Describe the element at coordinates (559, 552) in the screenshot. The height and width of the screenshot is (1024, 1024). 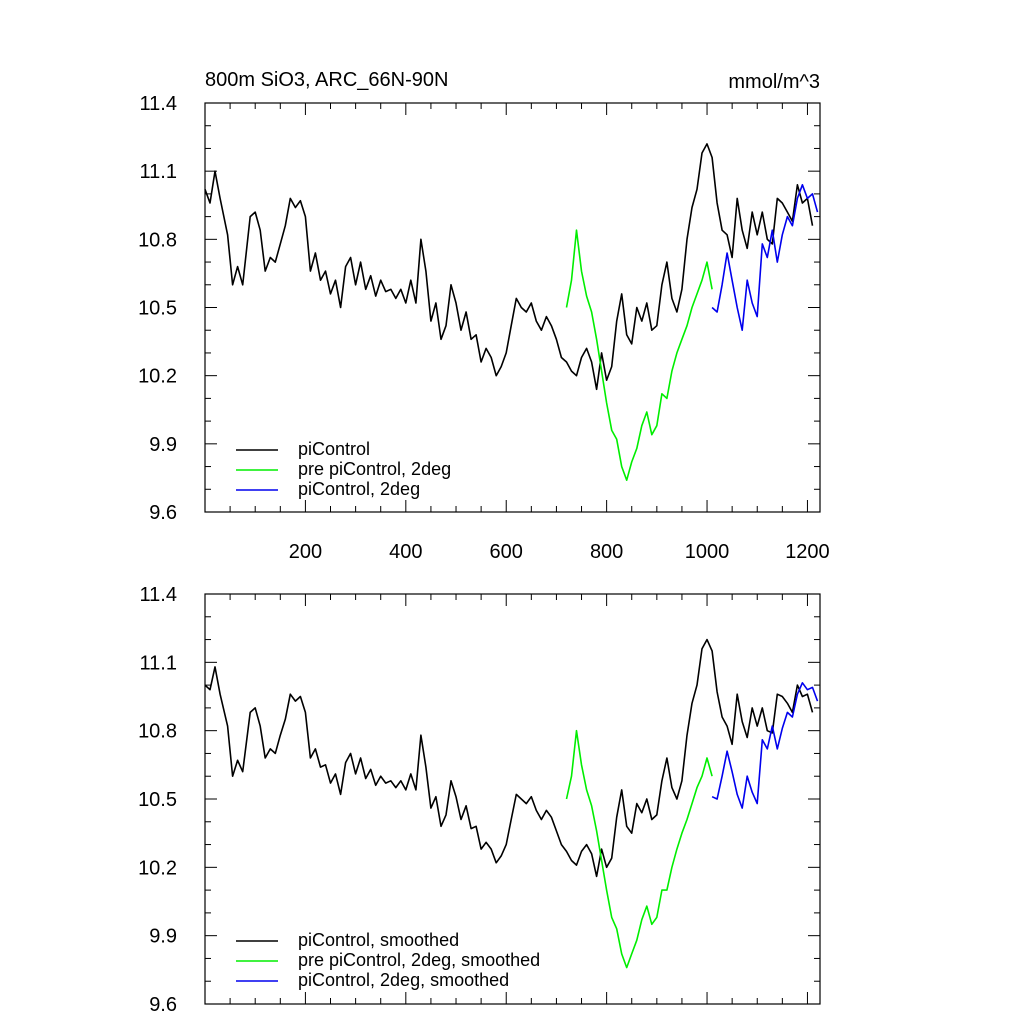
I see `top-x-tick-labels: 200 400 600 800 1000 1200` at that location.